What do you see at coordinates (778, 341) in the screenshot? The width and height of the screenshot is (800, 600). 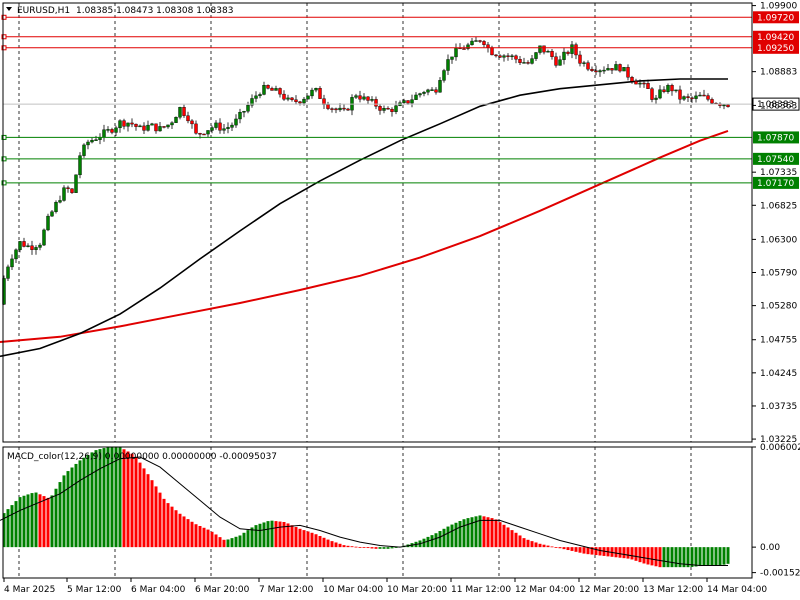 I see `price-label: 1.04755` at bounding box center [778, 341].